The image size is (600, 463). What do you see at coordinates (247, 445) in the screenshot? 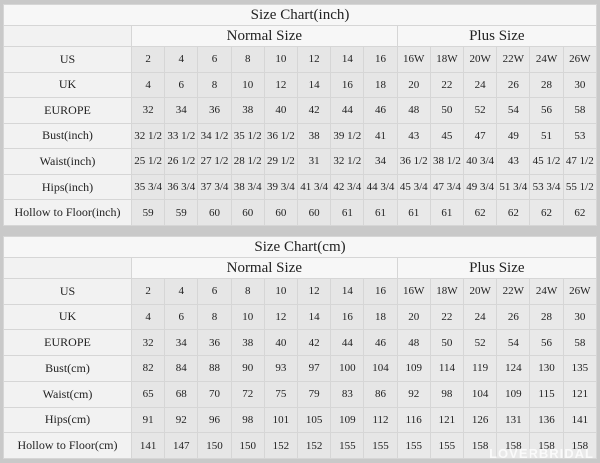
I see `table-cell: 150` at bounding box center [247, 445].